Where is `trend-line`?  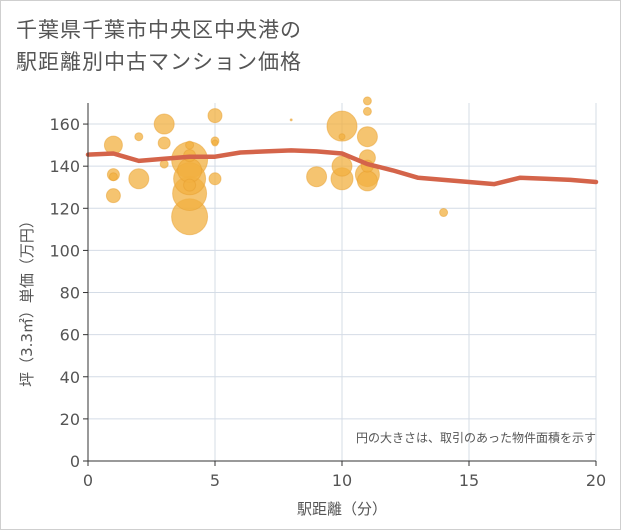
trend-line is located at coordinates (342, 167).